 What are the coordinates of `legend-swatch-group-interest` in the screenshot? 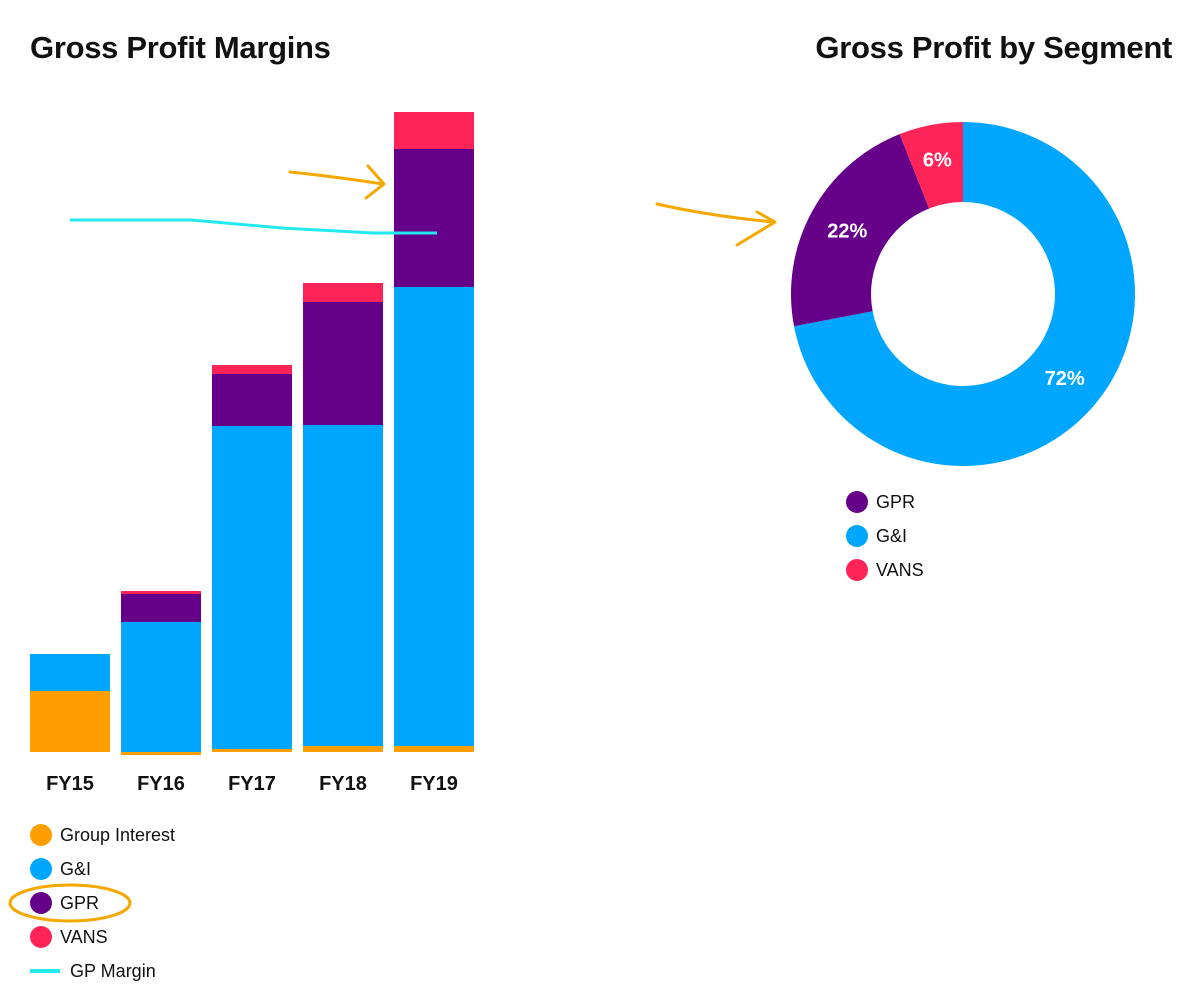 It's located at (41, 835).